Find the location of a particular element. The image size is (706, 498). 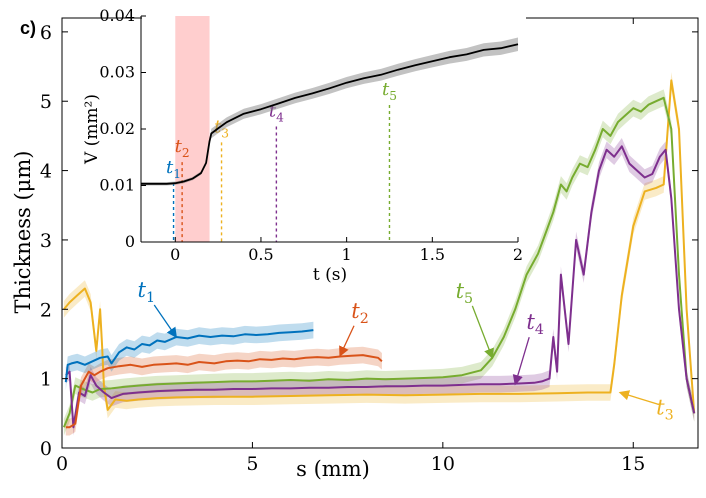

annotation-arrow-t3 is located at coordinates (639, 398).